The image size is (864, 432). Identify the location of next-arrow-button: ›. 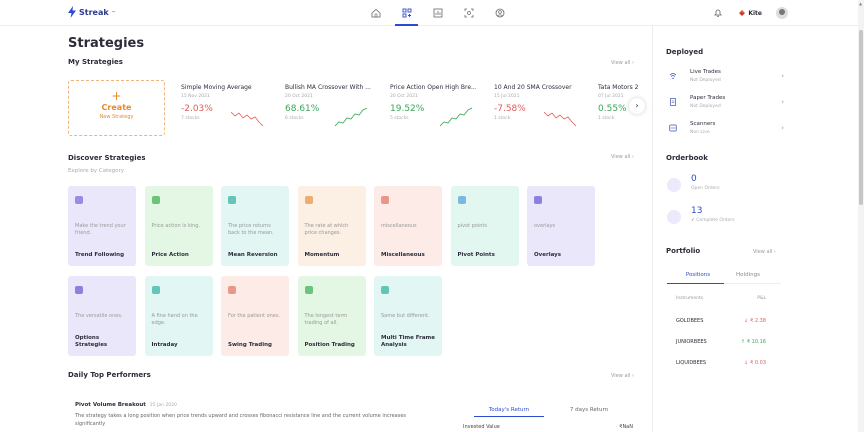
(637, 106).